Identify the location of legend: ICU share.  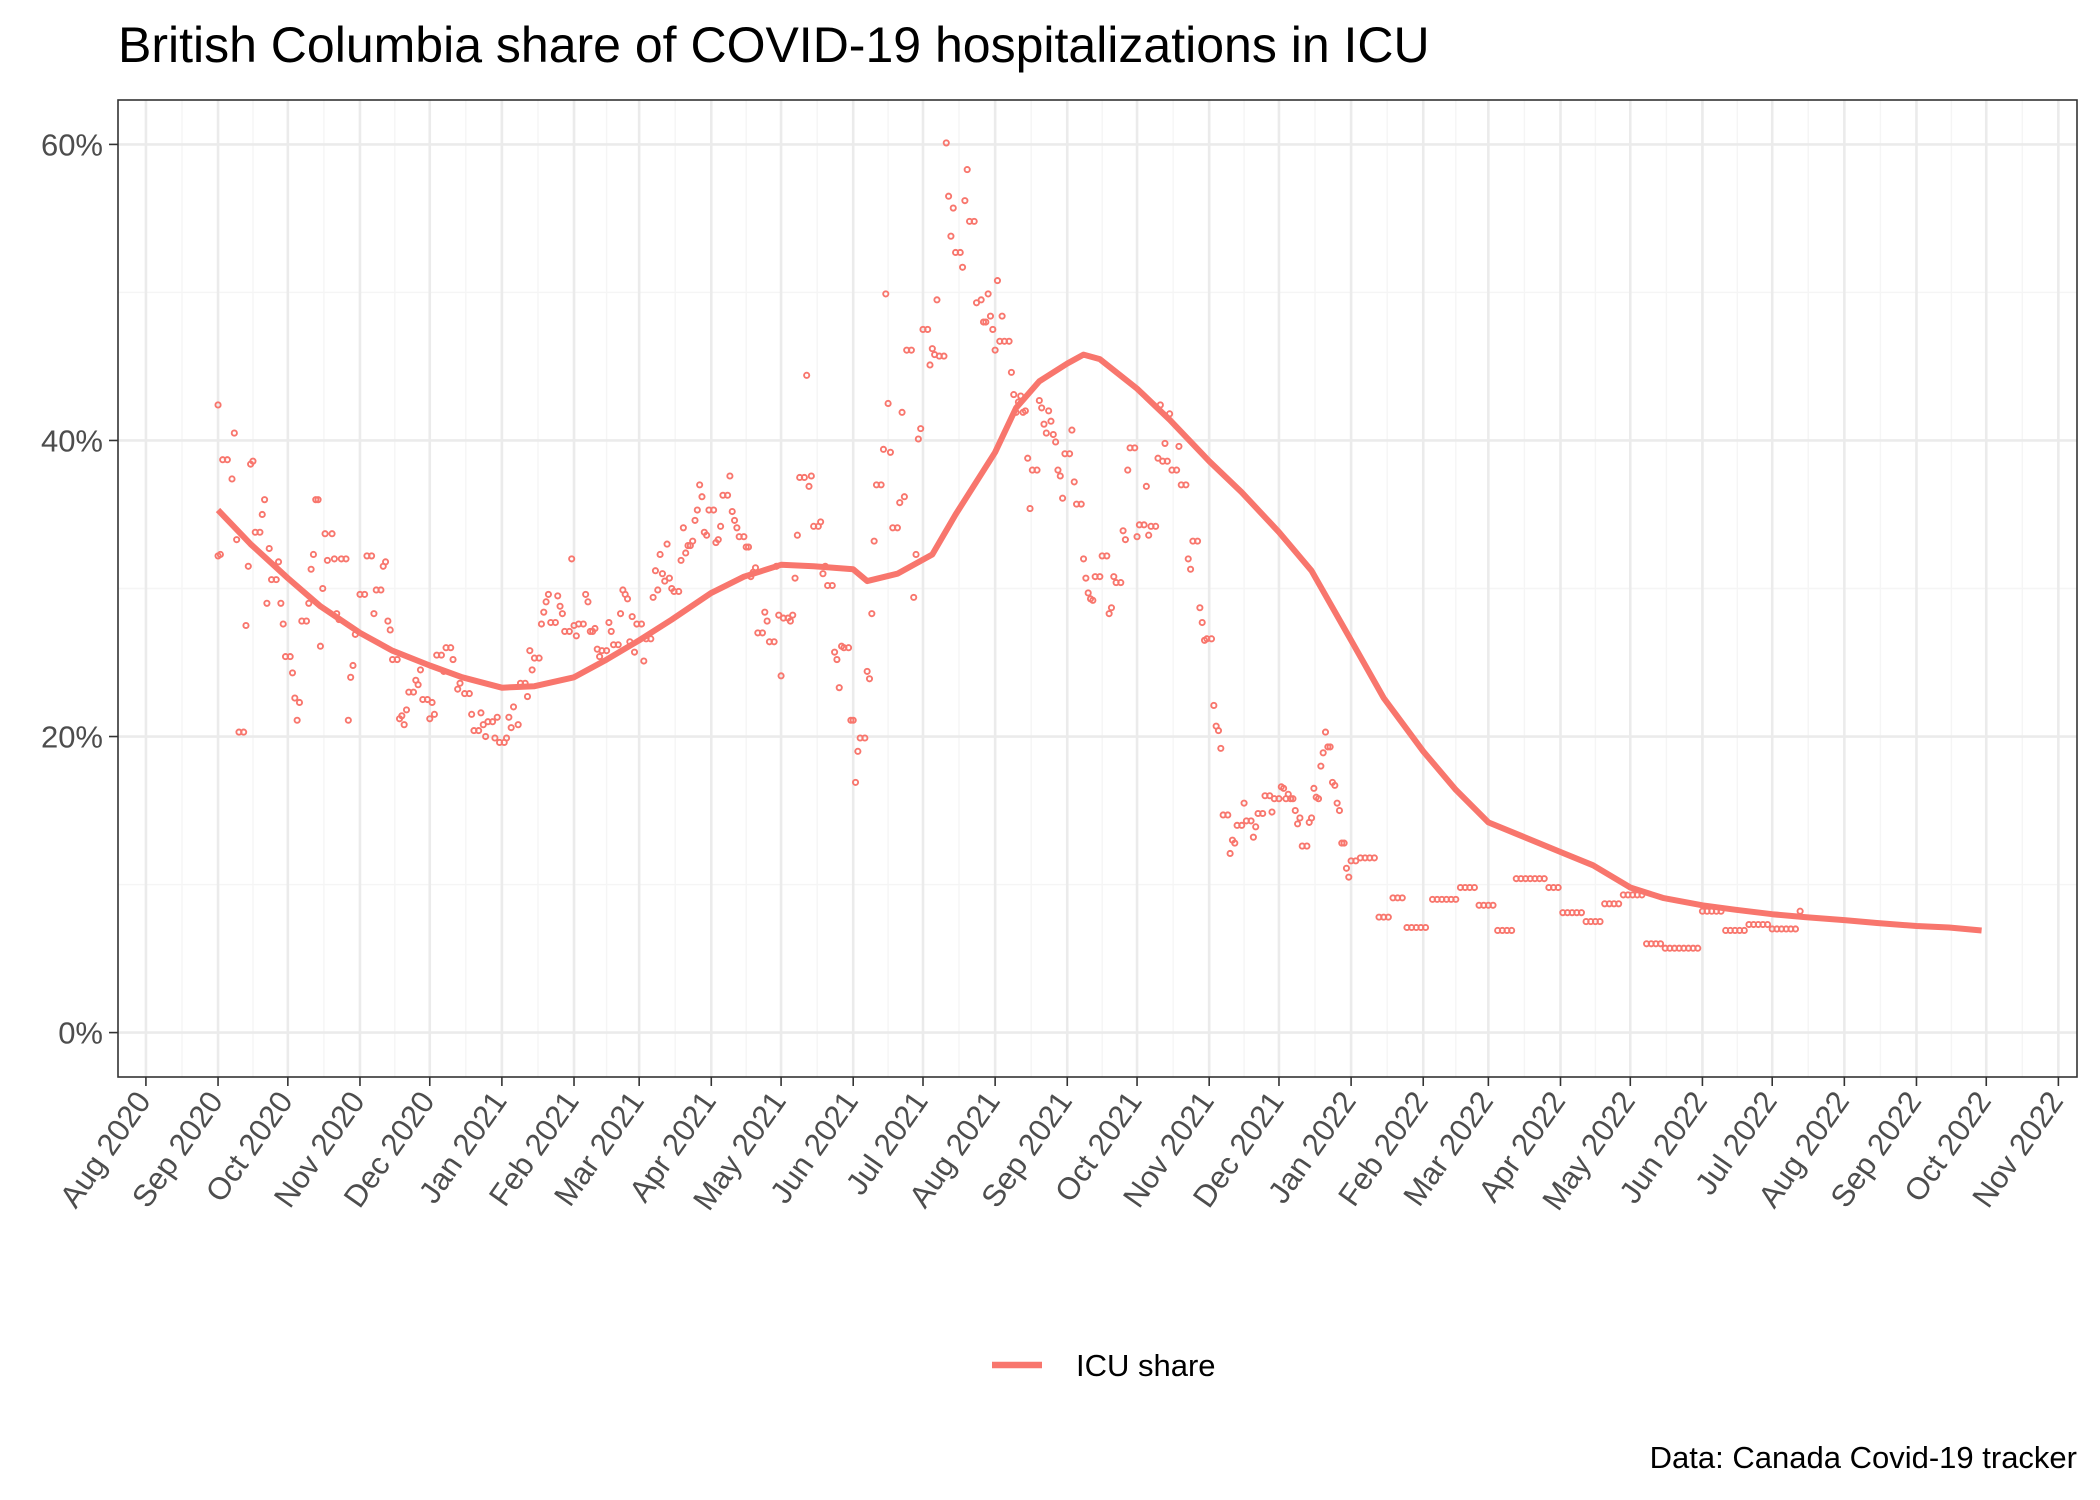
(1104, 1365).